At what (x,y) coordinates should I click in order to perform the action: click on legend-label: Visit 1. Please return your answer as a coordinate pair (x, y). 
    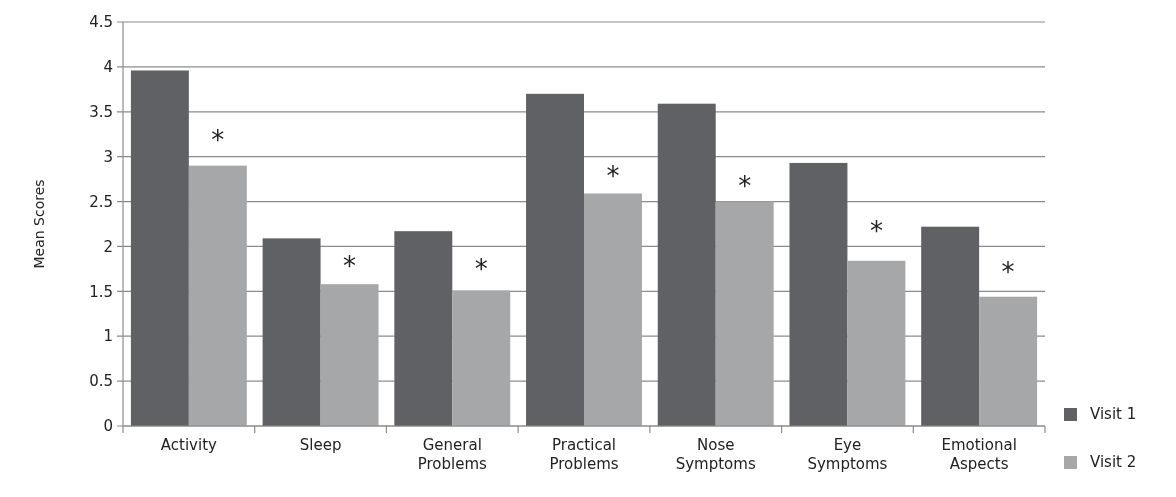
    Looking at the image, I should click on (1113, 414).